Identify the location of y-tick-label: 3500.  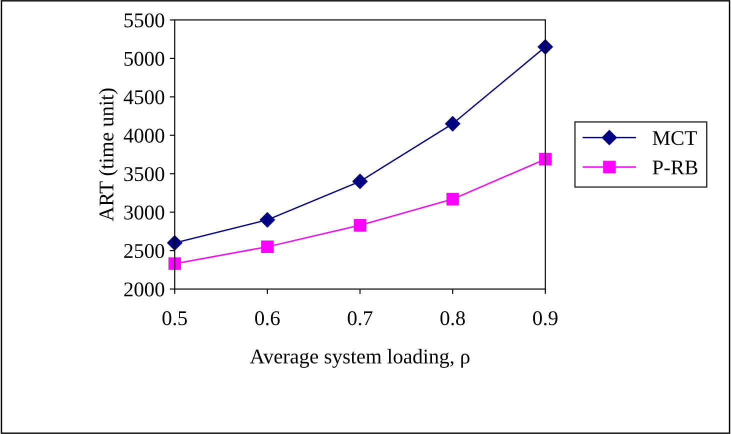
(144, 174).